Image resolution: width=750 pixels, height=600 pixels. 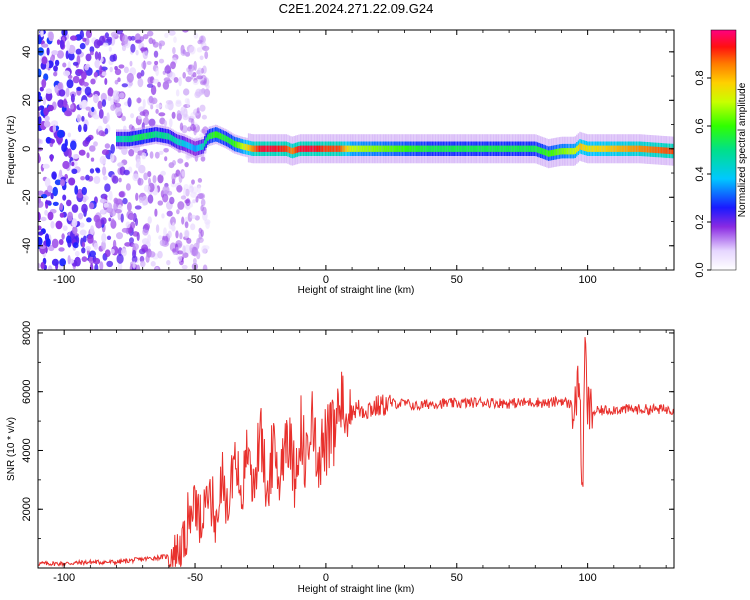 What do you see at coordinates (11, 449) in the screenshot?
I see `snr-y-axis-title: SNR (10 * v/v)` at bounding box center [11, 449].